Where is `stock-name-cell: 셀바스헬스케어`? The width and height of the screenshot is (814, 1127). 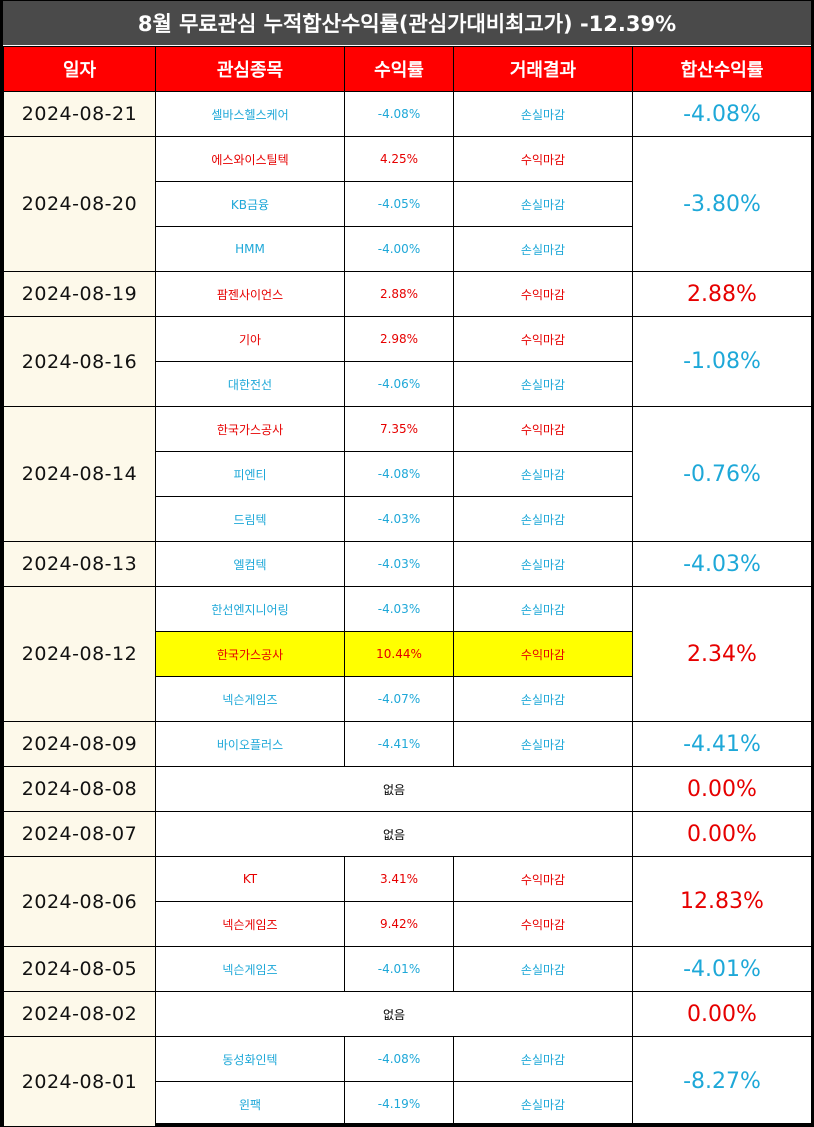 stock-name-cell: 셀바스헬스케어 is located at coordinates (250, 114).